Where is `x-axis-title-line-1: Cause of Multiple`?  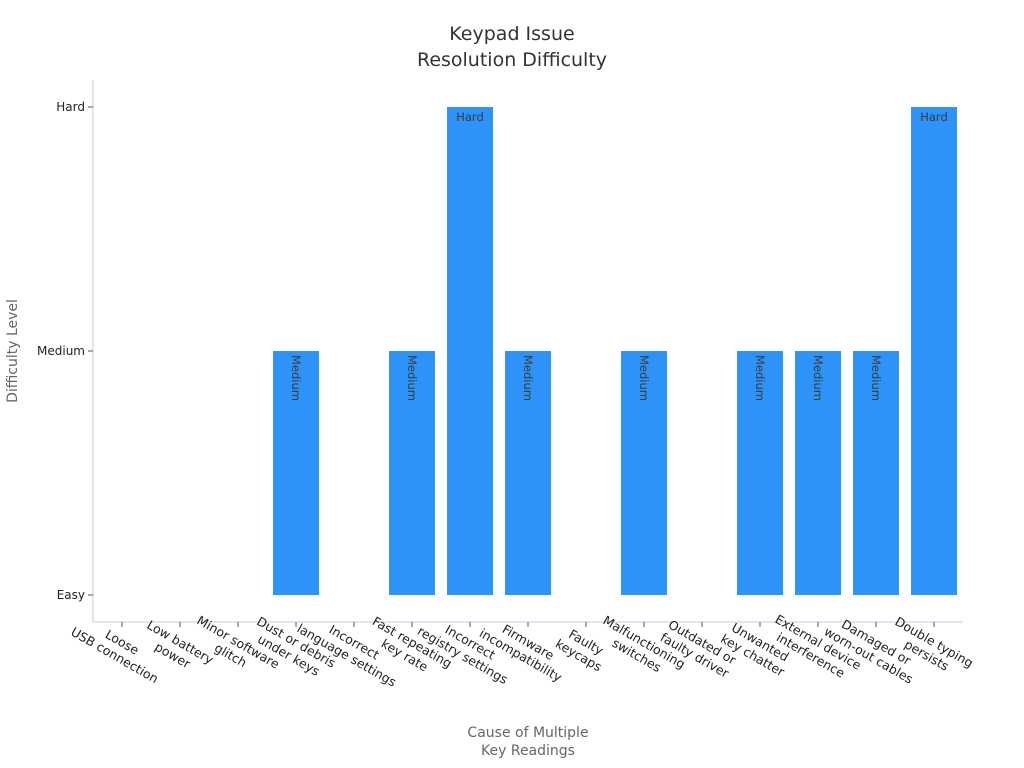
x-axis-title-line-1: Cause of Multiple is located at coordinates (527, 733).